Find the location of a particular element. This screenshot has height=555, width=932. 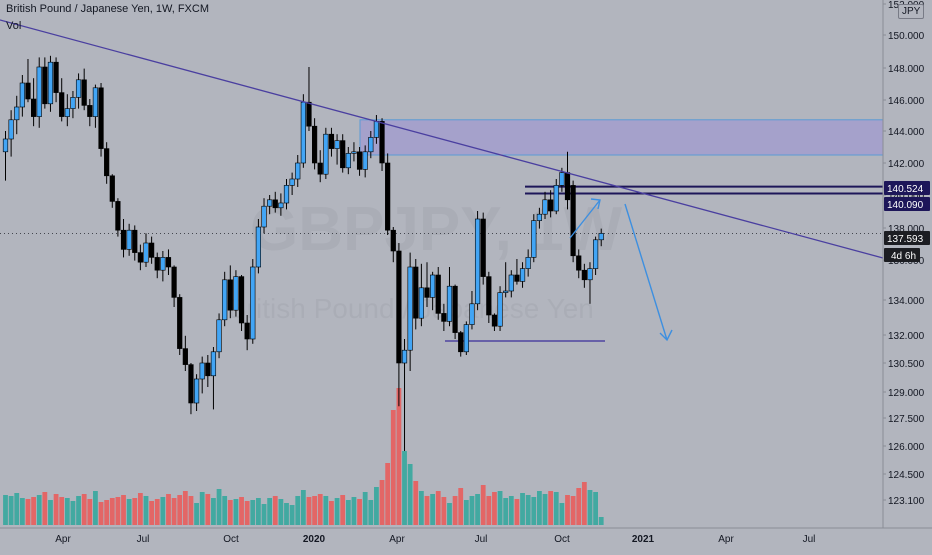

supply-zone is located at coordinates (621, 137).